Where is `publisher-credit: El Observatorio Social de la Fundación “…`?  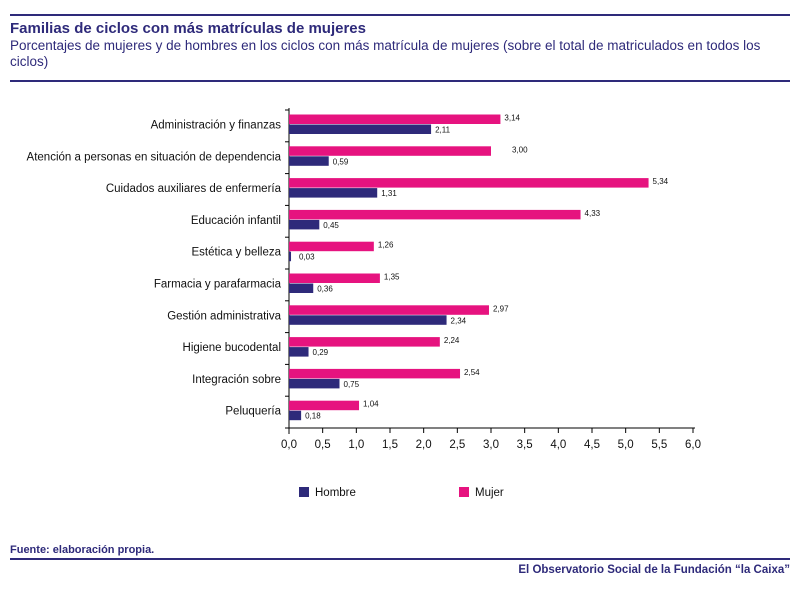
publisher-credit: El Observatorio Social de la Fundación “… is located at coordinates (654, 570).